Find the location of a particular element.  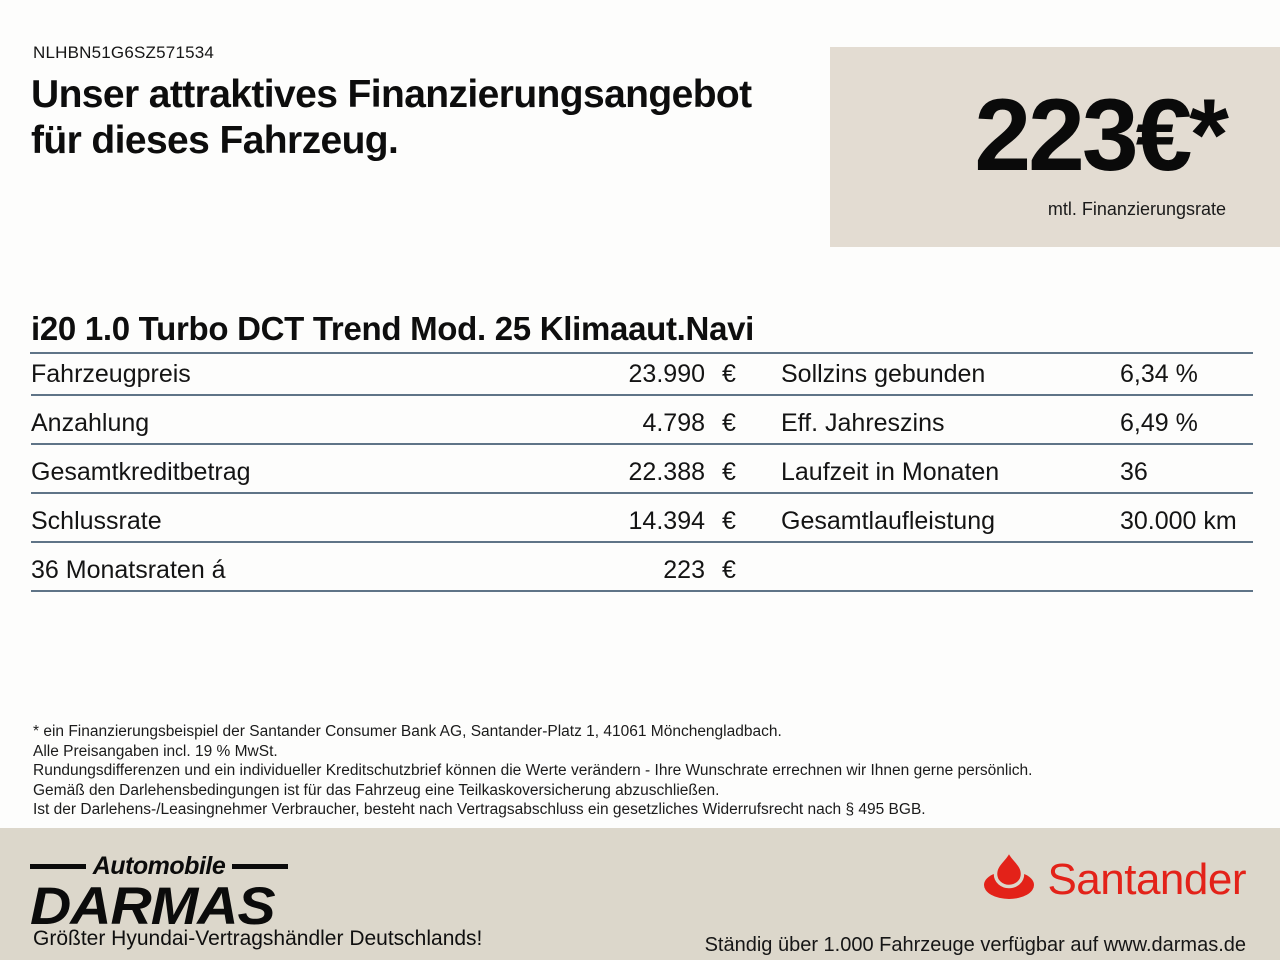

finance-row-label: Laufzeit in Monaten is located at coordinates (890, 472).